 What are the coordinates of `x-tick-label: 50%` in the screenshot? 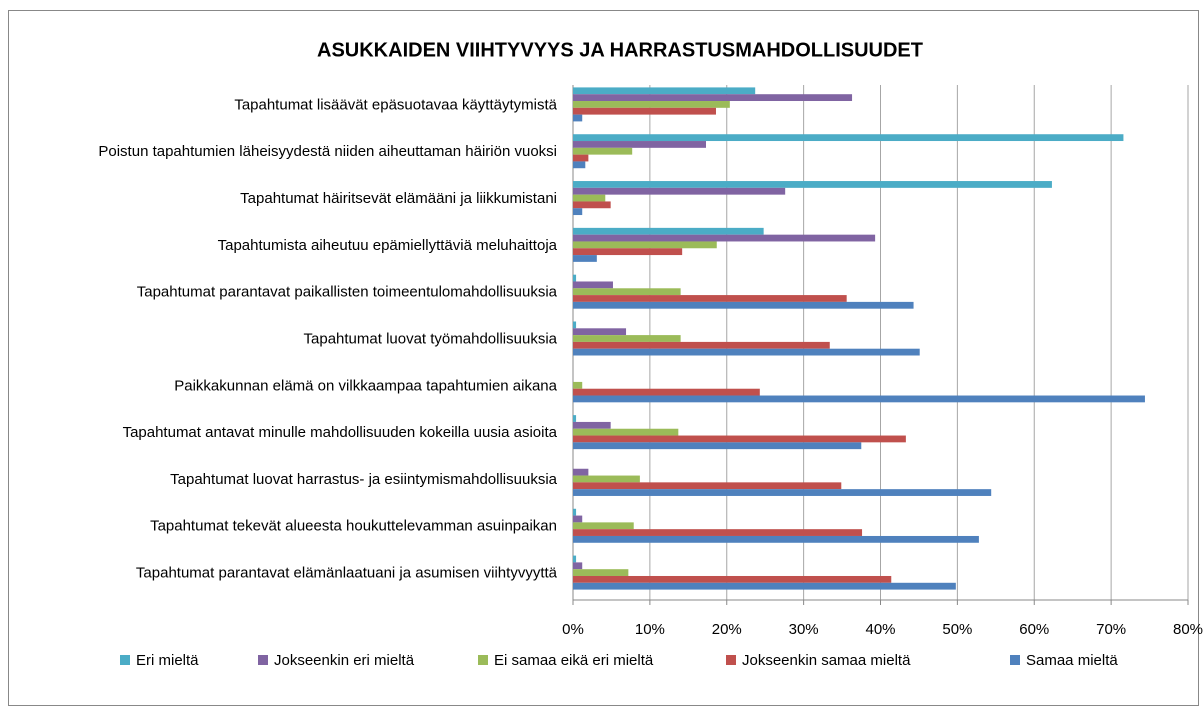 It's located at (957, 629).